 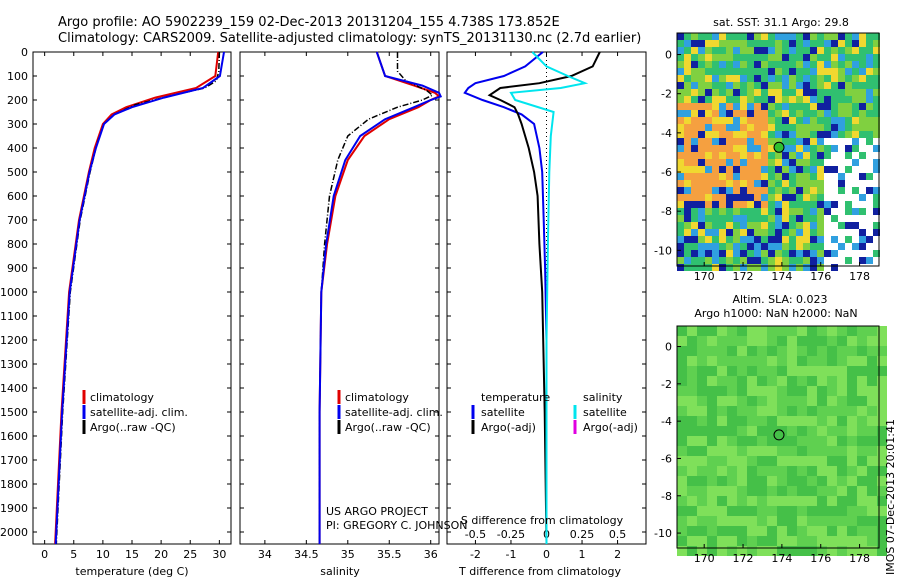 I want to click on sla-map-frame, so click(x=778, y=437).